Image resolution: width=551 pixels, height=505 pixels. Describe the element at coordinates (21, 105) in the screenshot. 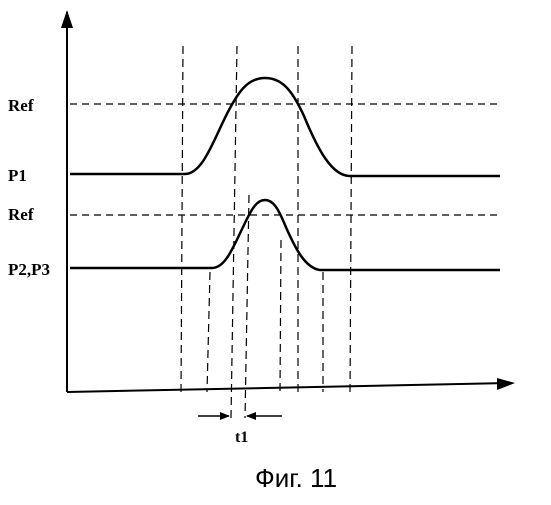

I see `ref-upper-label: Ref` at that location.